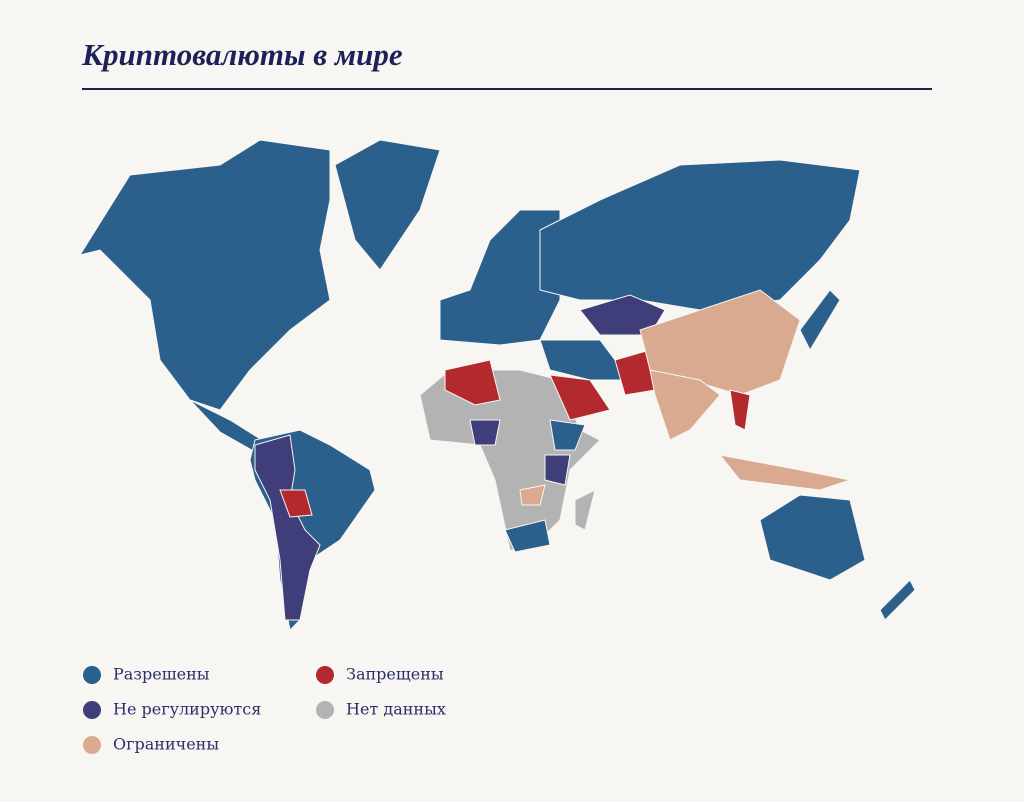  Describe the element at coordinates (580, 397) in the screenshot. I see `saudi-arabia` at that location.